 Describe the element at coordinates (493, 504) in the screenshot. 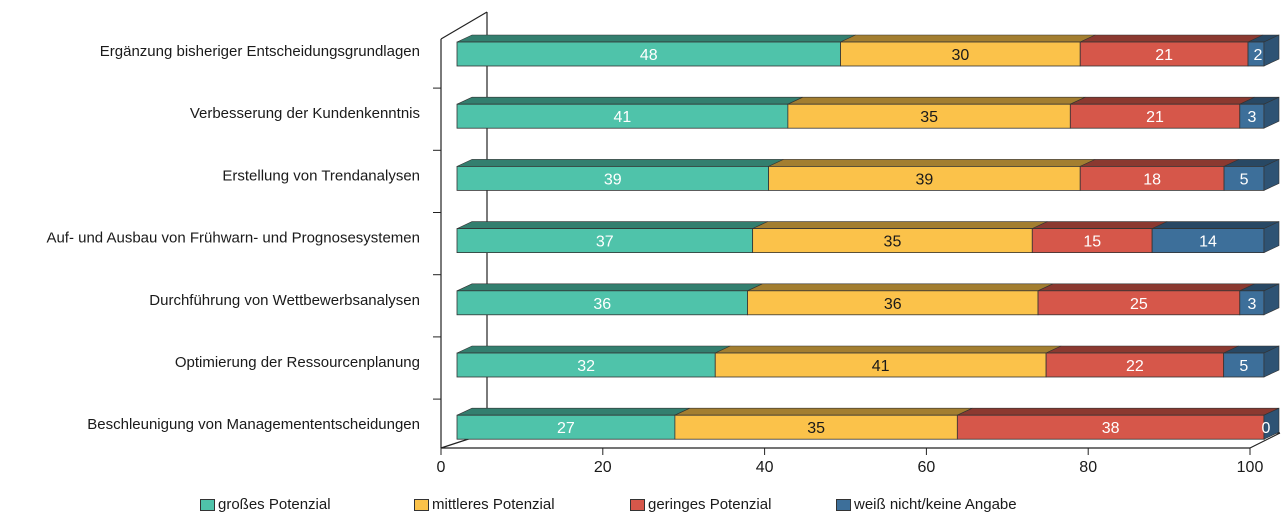

I see `legend-label: mittleres Potenzial` at that location.